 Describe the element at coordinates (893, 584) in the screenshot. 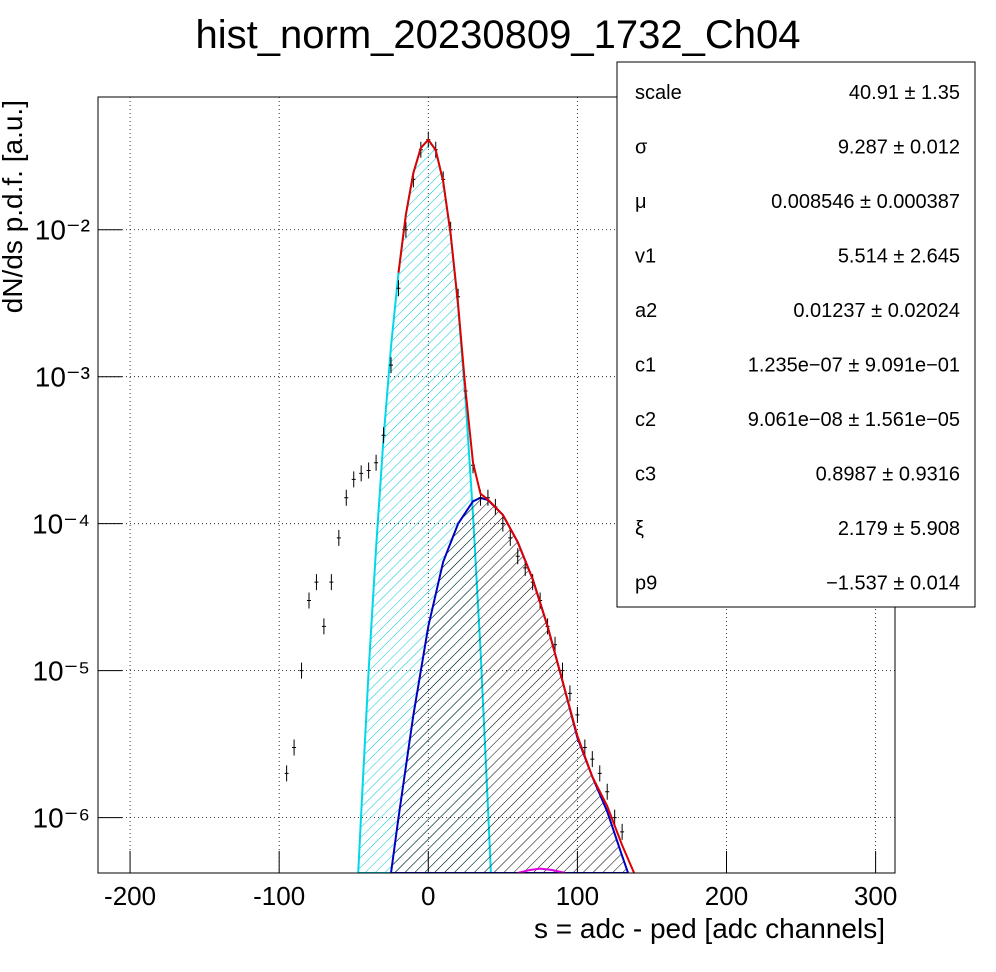

I see `stat-value: −1.537 ± 0.014` at that location.